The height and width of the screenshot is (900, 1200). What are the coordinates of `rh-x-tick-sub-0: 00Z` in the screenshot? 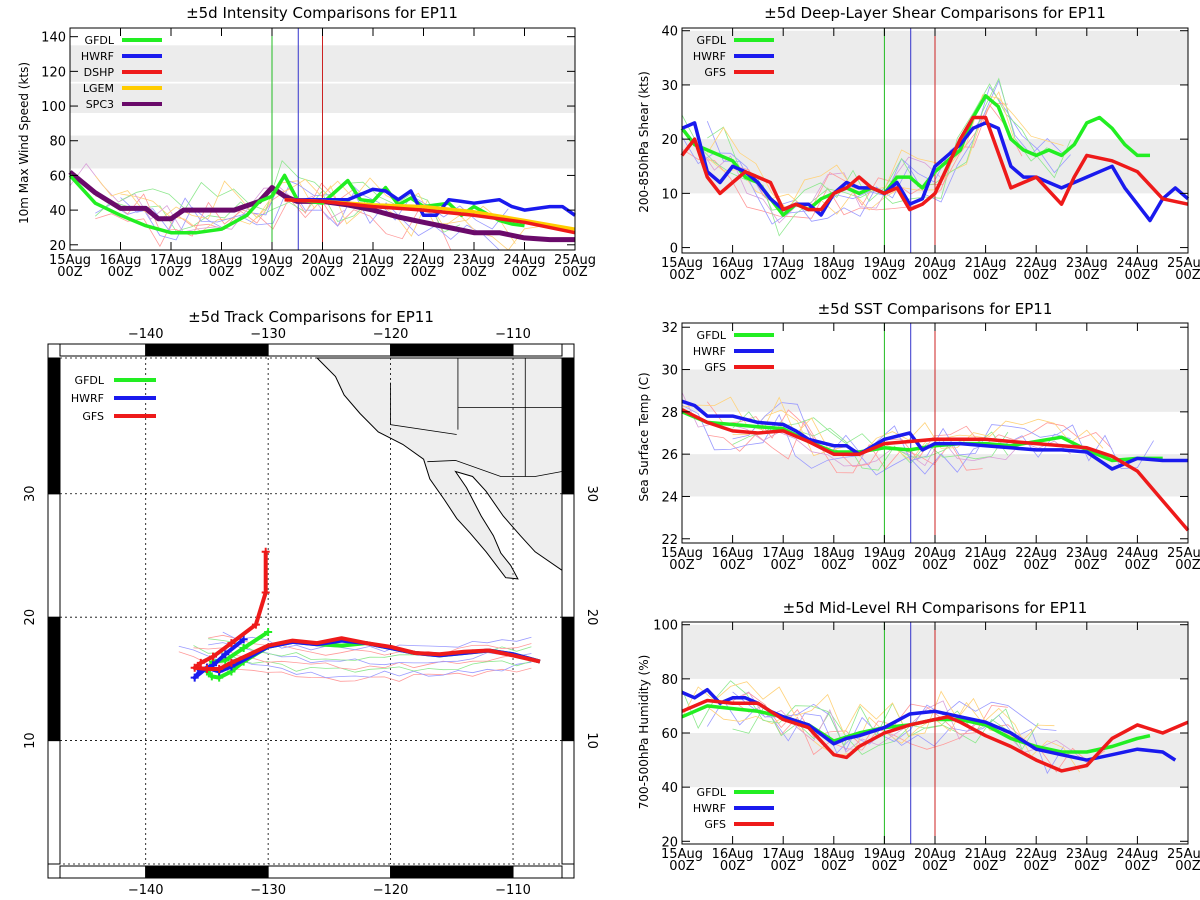 It's located at (682, 866).